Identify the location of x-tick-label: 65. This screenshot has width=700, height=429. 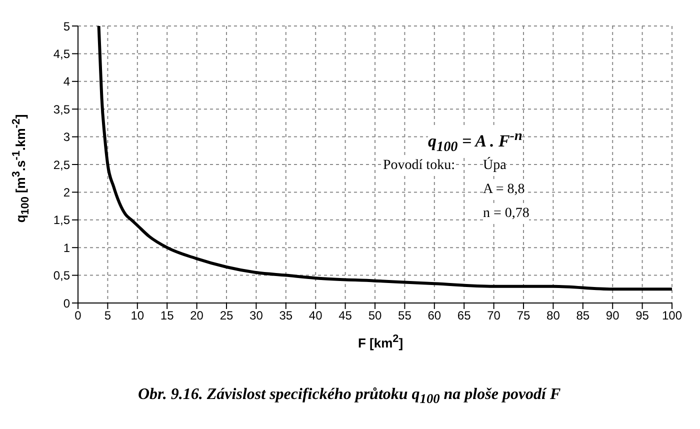
(464, 315).